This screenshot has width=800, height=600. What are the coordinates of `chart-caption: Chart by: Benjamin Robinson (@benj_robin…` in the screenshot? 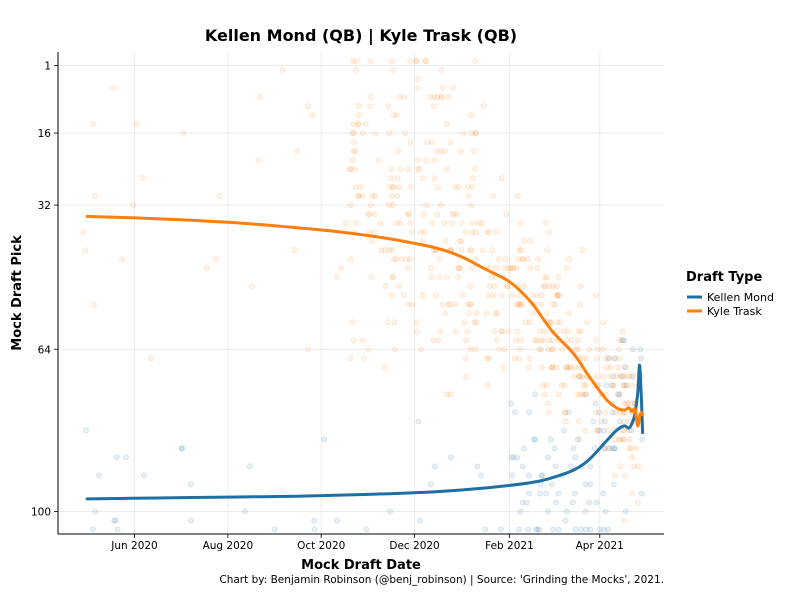 It's located at (441, 580).